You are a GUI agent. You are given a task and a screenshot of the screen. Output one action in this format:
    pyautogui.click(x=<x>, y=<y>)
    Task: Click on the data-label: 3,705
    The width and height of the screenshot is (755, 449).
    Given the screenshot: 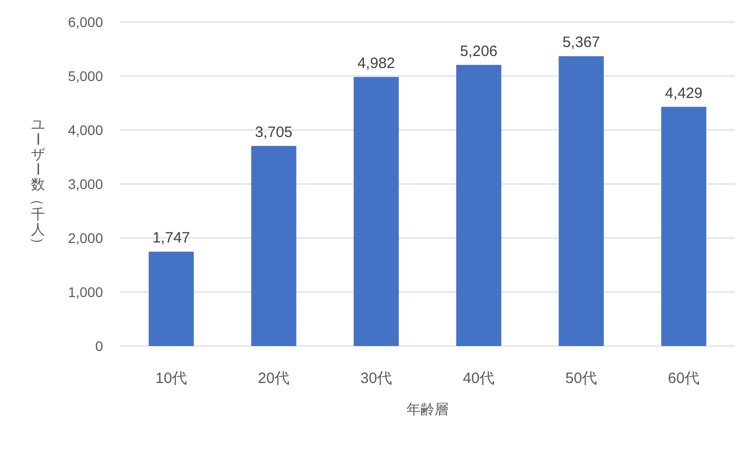 What is the action you would take?
    pyautogui.click(x=273, y=132)
    